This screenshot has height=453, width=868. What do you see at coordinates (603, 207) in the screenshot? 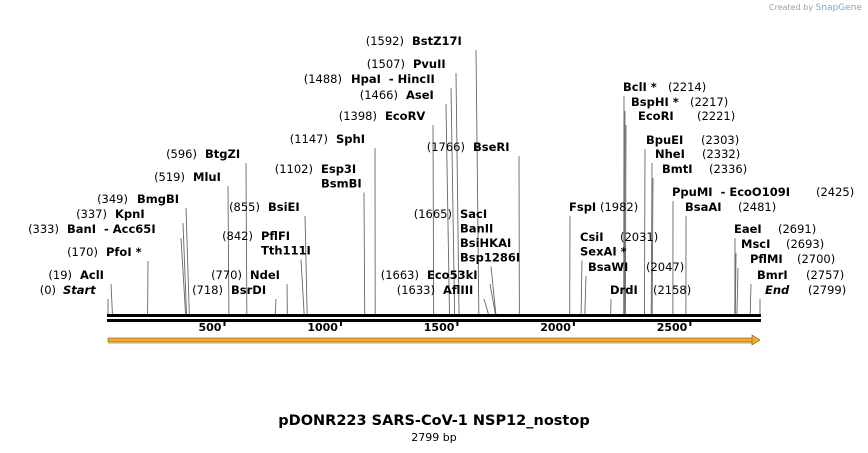
I see `site-label-23: (1982) FspI` at bounding box center [603, 207].